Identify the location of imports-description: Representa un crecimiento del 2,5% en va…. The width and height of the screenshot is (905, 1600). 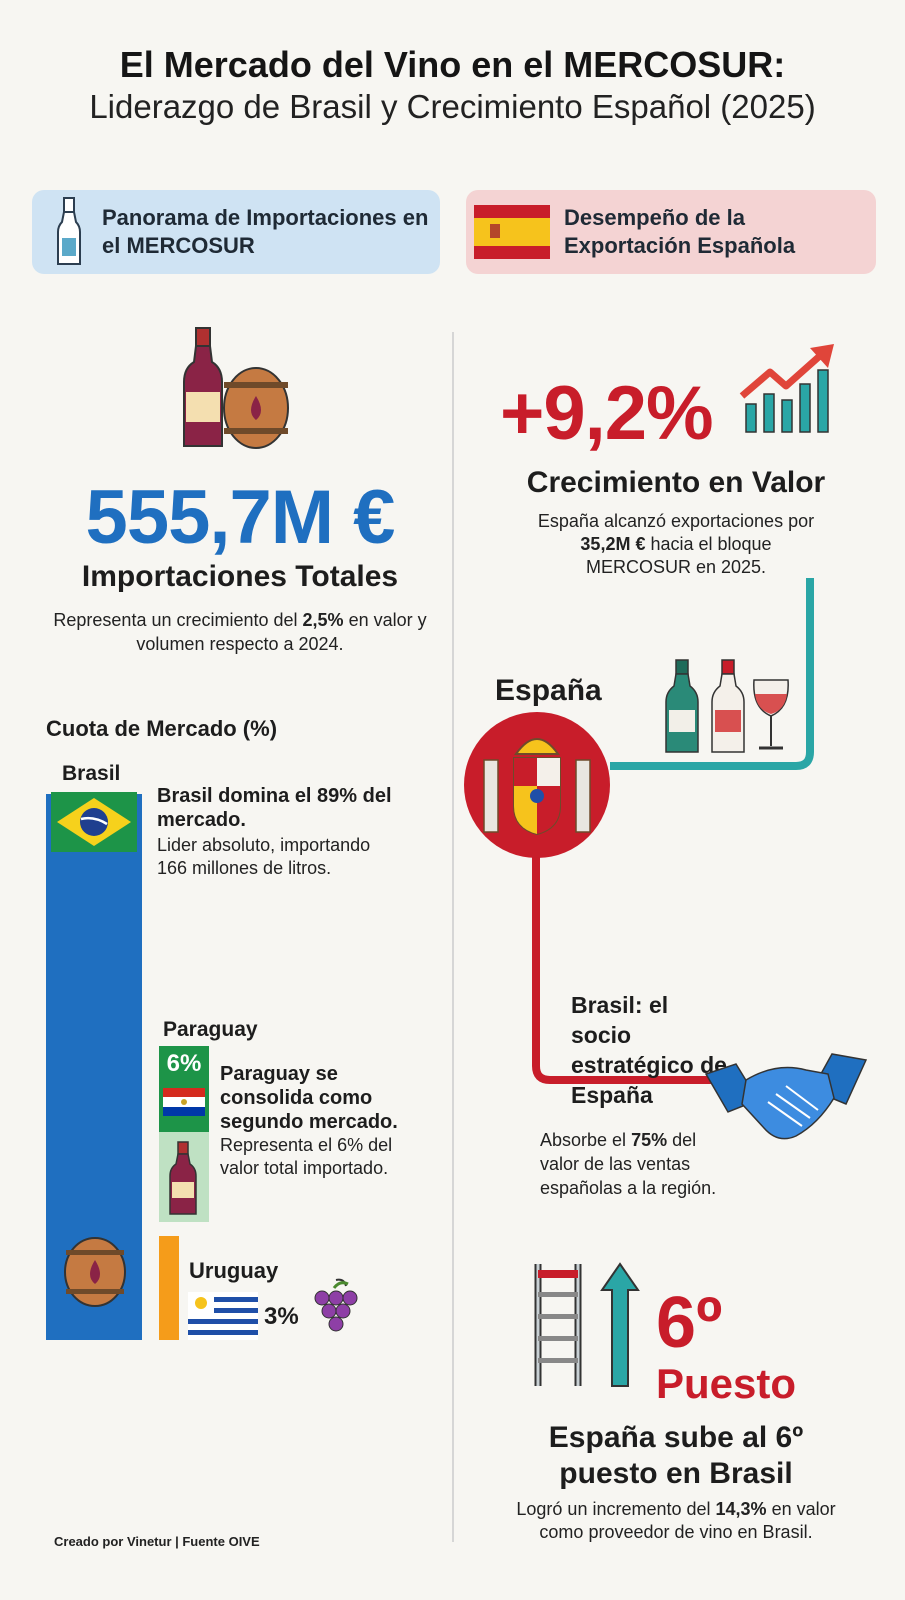
(240, 632).